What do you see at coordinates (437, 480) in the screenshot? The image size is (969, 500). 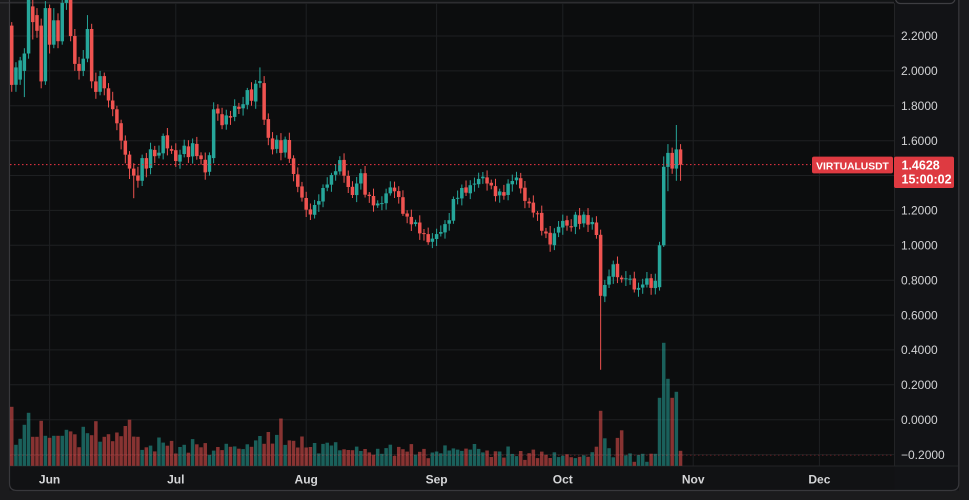 I see `svg-text: Sep` at bounding box center [437, 480].